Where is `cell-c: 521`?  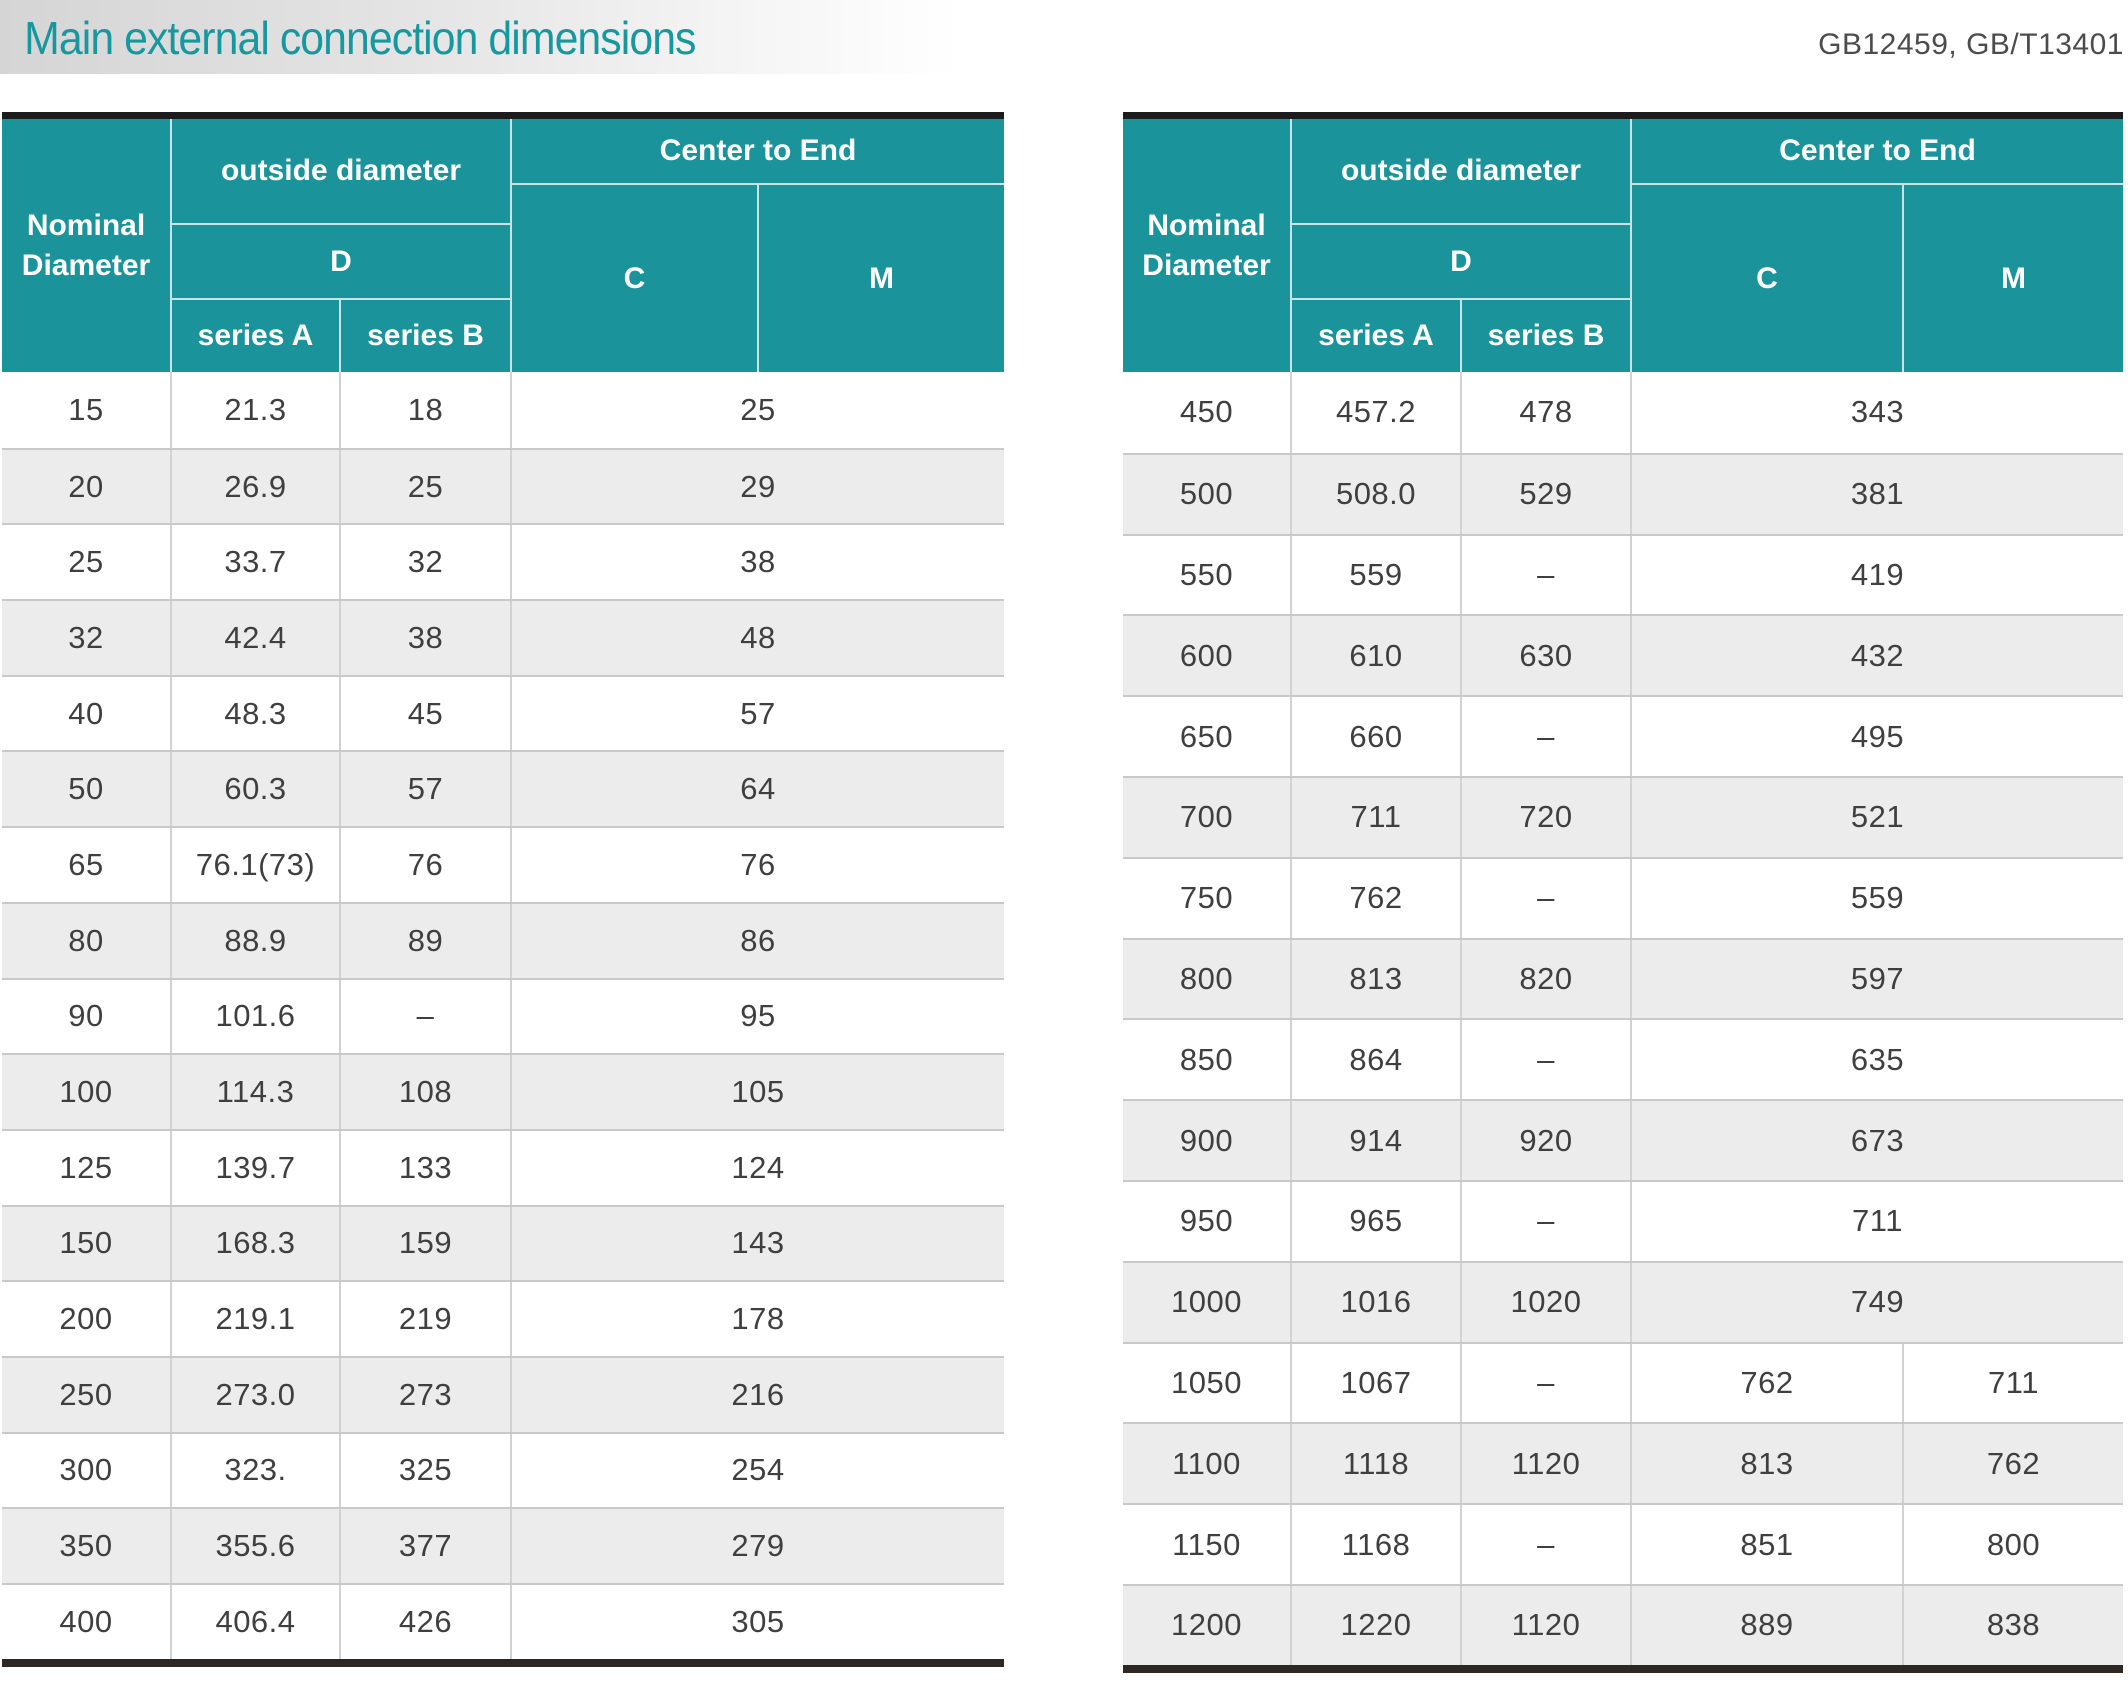
cell-c: 521 is located at coordinates (1876, 817).